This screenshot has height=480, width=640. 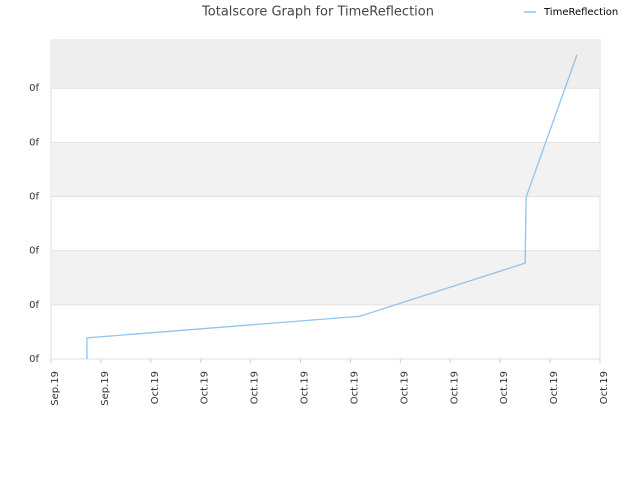 I want to click on chart-title: Totalscore Graph for TimeReflection, so click(x=317, y=12).